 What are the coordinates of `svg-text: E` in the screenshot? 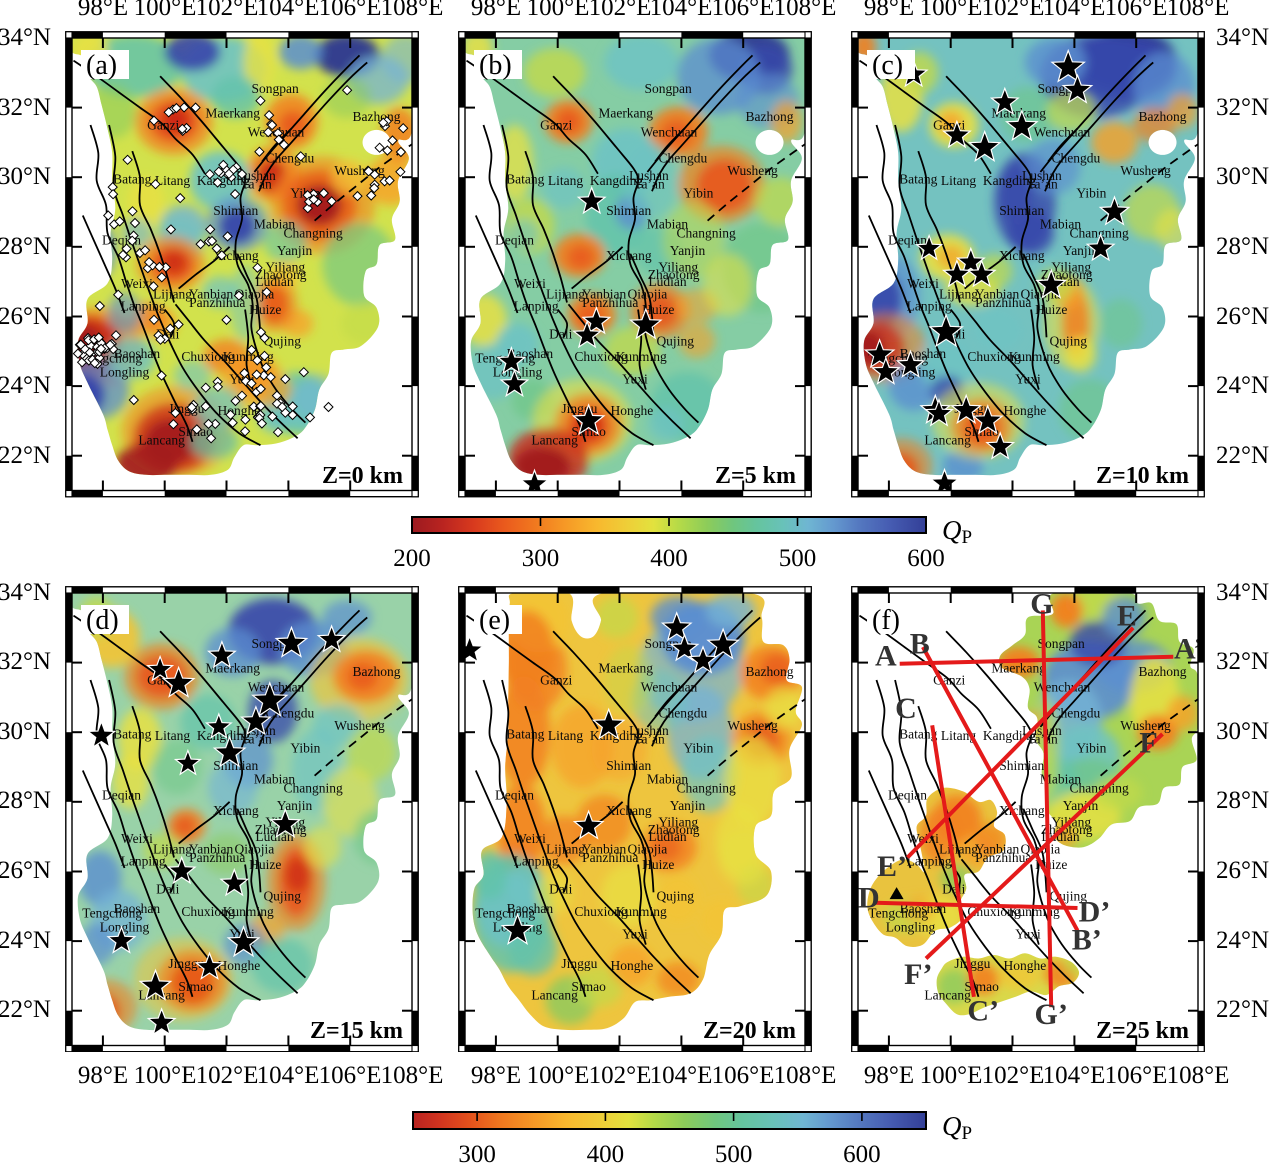 It's located at (1127, 615).